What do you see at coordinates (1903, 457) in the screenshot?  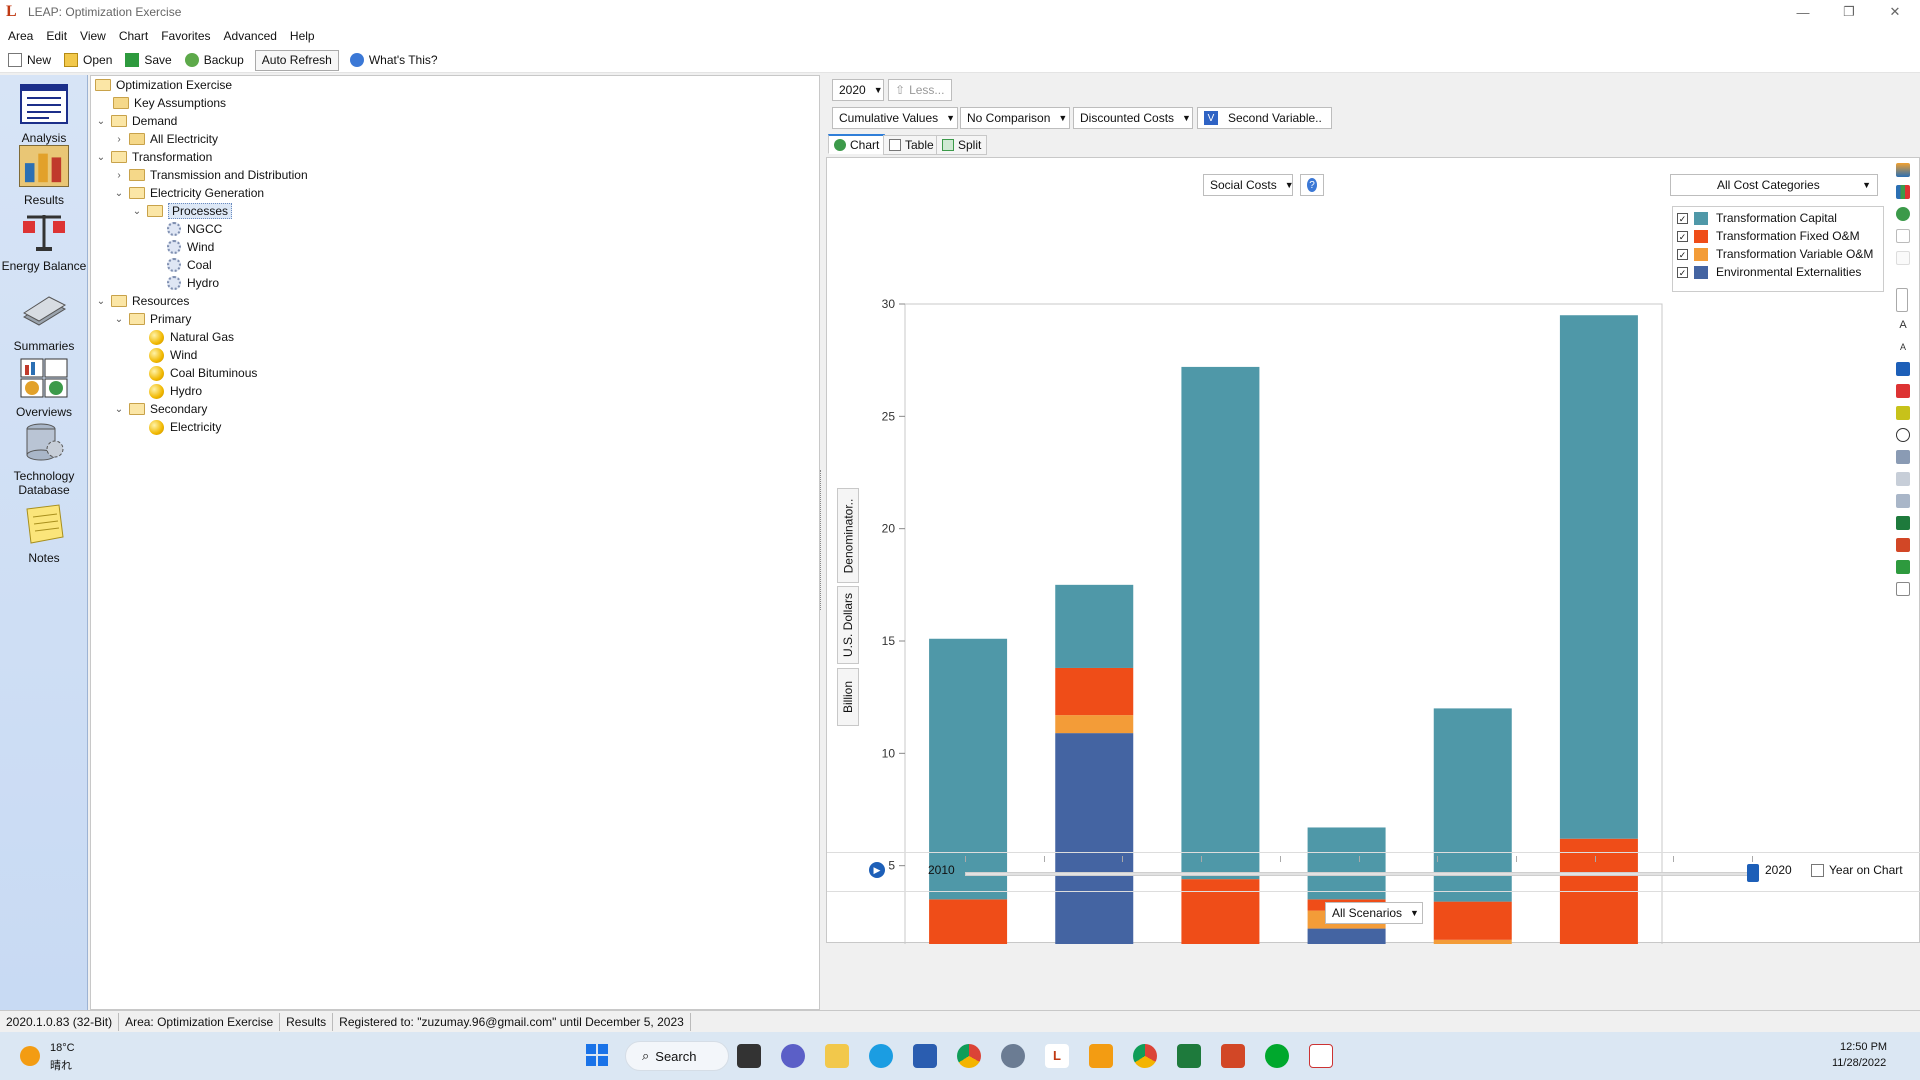 I see `copy-icon` at bounding box center [1903, 457].